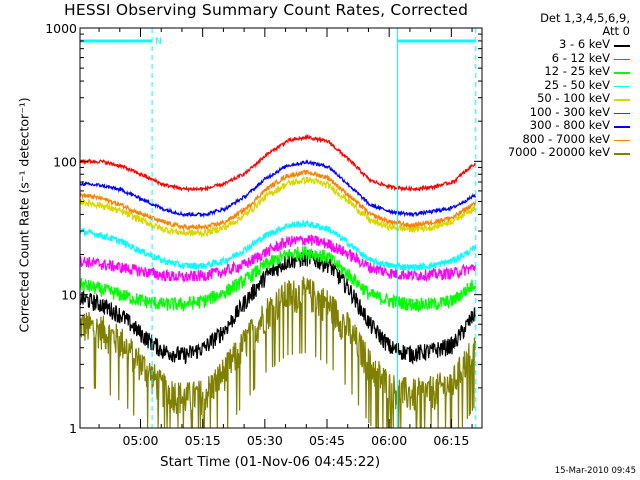 The width and height of the screenshot is (640, 480). I want to click on series-line-800-7000-kev, so click(277, 200).